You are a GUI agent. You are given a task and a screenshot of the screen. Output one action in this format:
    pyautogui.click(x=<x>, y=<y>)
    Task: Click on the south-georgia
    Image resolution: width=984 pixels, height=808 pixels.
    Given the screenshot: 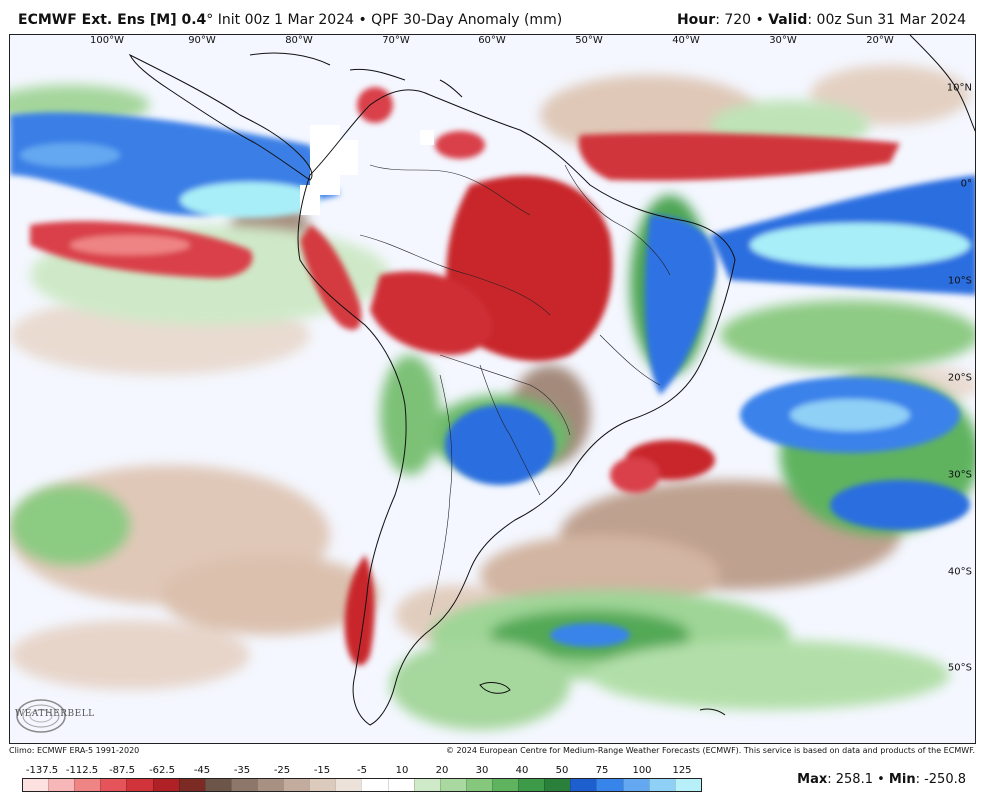 What is the action you would take?
    pyautogui.click(x=712, y=712)
    